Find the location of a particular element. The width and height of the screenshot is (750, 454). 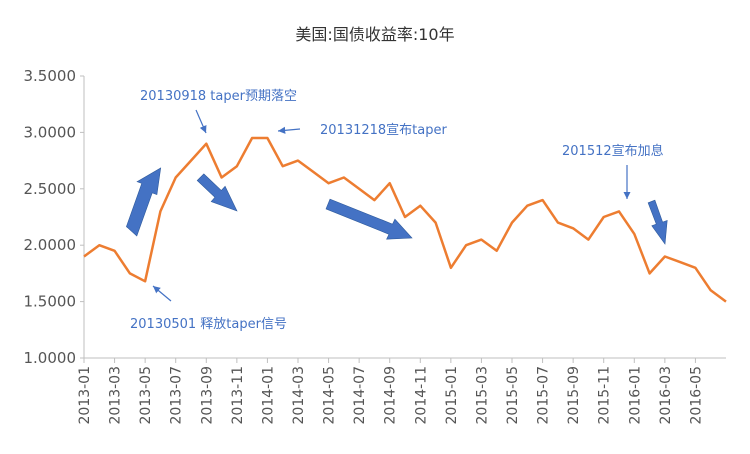

x-tick-label: 2015-03 is located at coordinates (482, 395).